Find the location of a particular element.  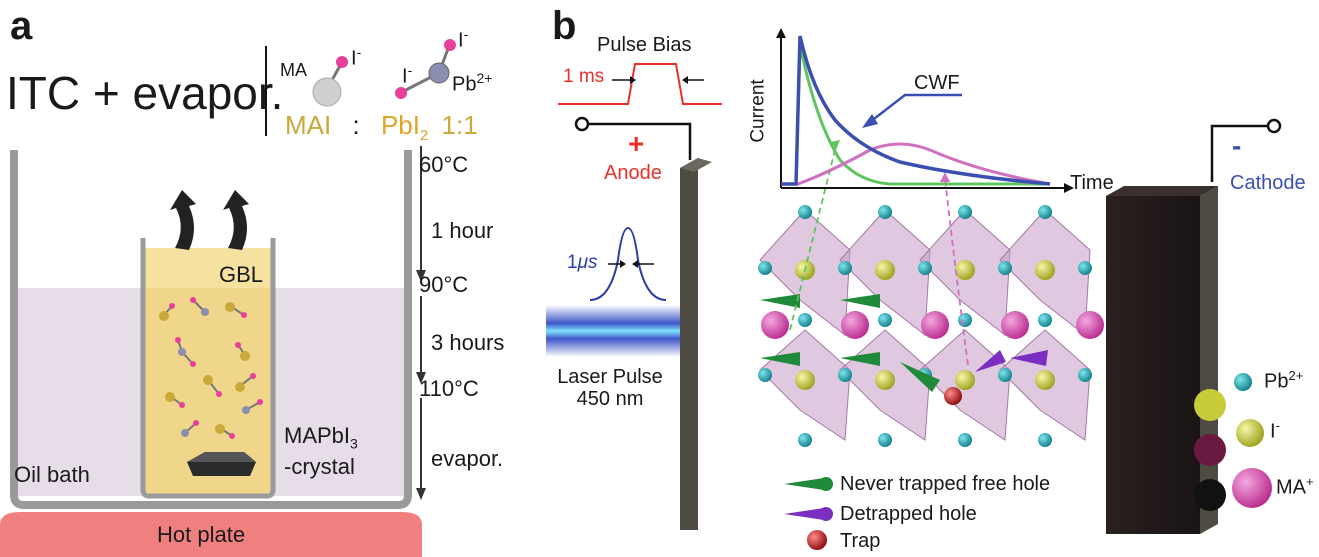

laser-pulse-label: Laser Pulse 450 nm is located at coordinates (610, 388).